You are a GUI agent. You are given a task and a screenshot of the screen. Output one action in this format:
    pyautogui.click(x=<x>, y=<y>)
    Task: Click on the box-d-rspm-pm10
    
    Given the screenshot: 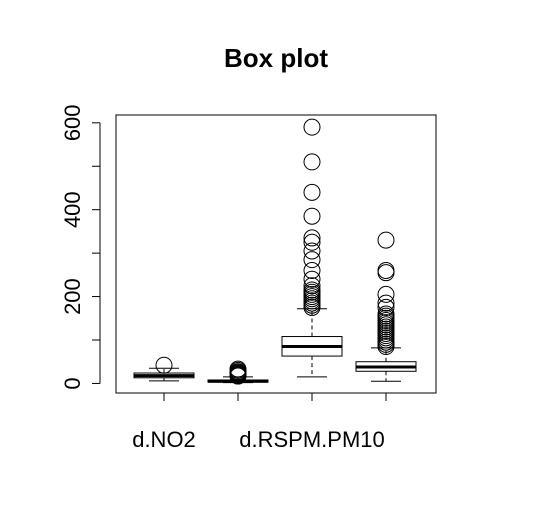 What is the action you would take?
    pyautogui.click(x=312, y=248)
    